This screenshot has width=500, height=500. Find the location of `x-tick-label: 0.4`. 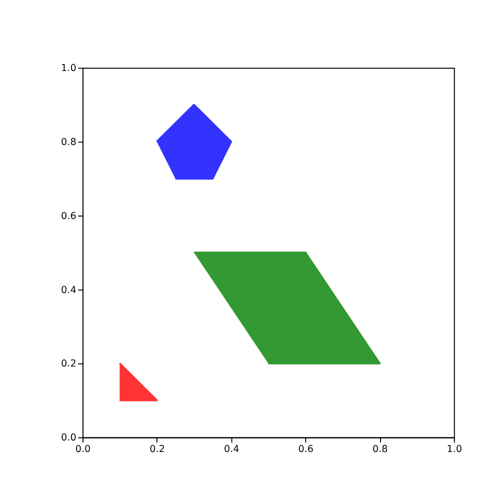

x-tick-label: 0.4 is located at coordinates (232, 450).